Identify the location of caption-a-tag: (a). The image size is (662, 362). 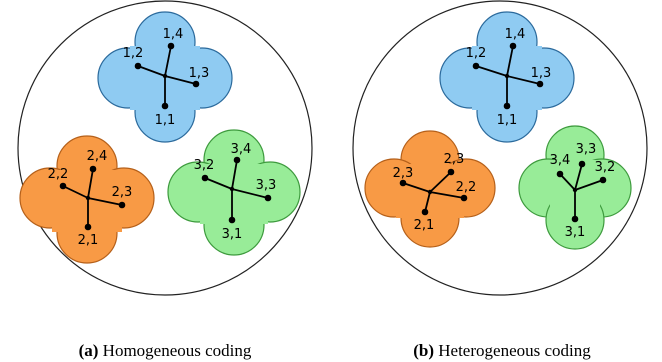
(89, 350).